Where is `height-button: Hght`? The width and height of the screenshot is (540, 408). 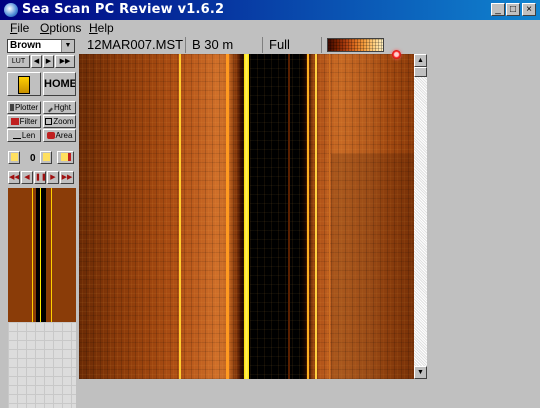
height-button: Hght is located at coordinates (59, 107).